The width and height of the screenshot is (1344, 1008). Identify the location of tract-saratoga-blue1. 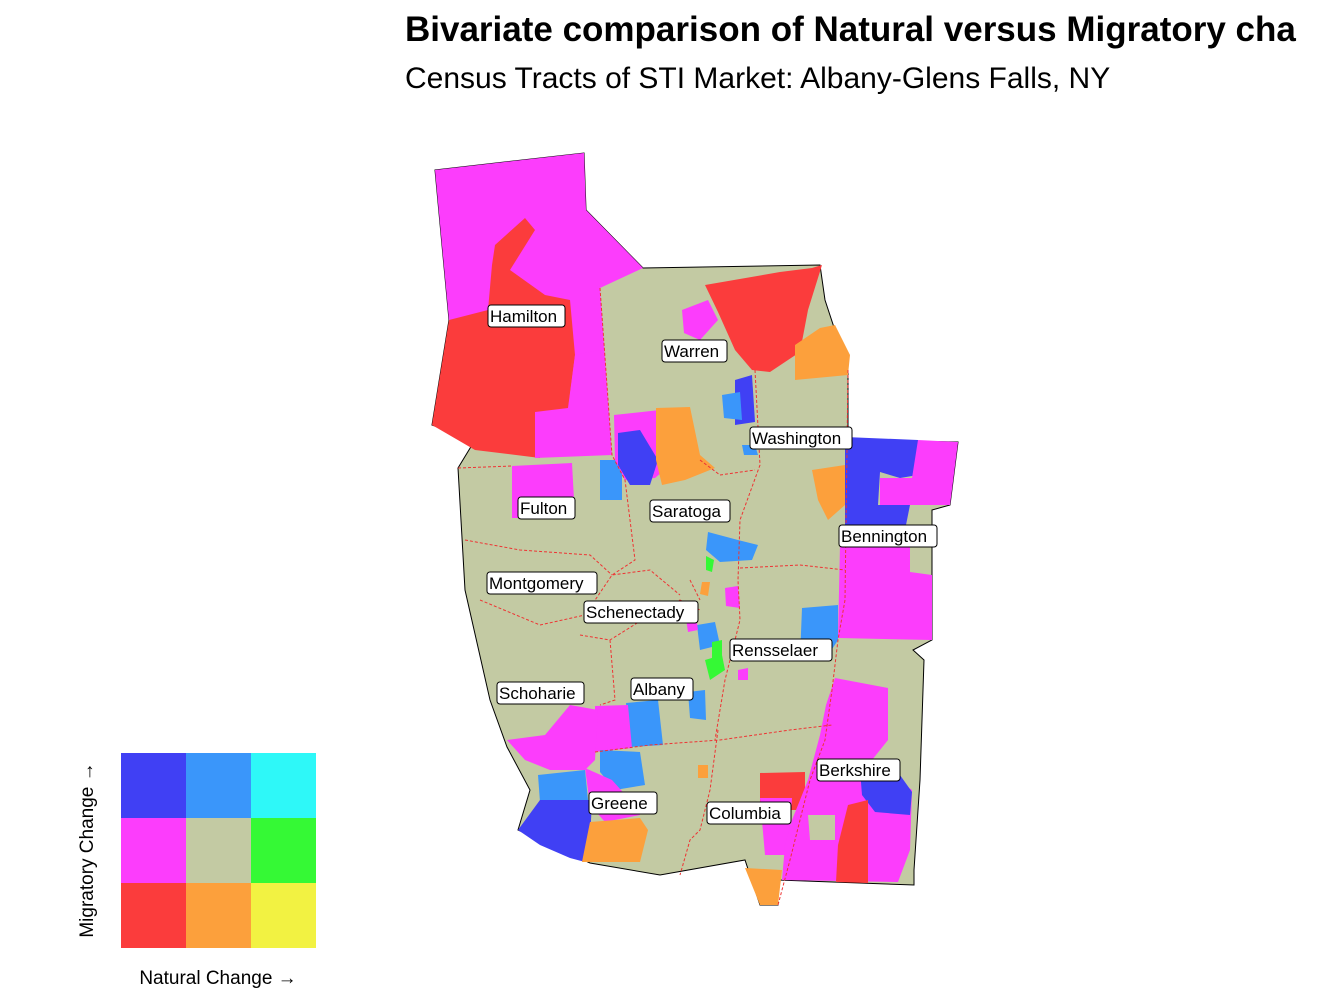
(732, 547).